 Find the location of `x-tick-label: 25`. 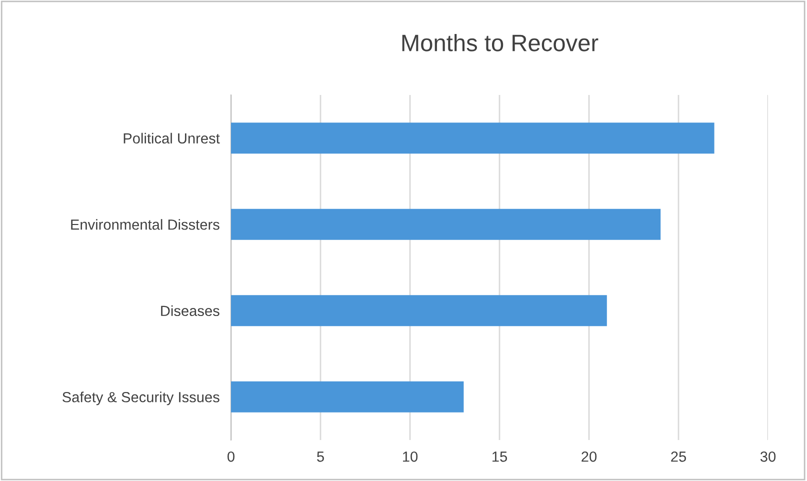

x-tick-label: 25 is located at coordinates (678, 456).